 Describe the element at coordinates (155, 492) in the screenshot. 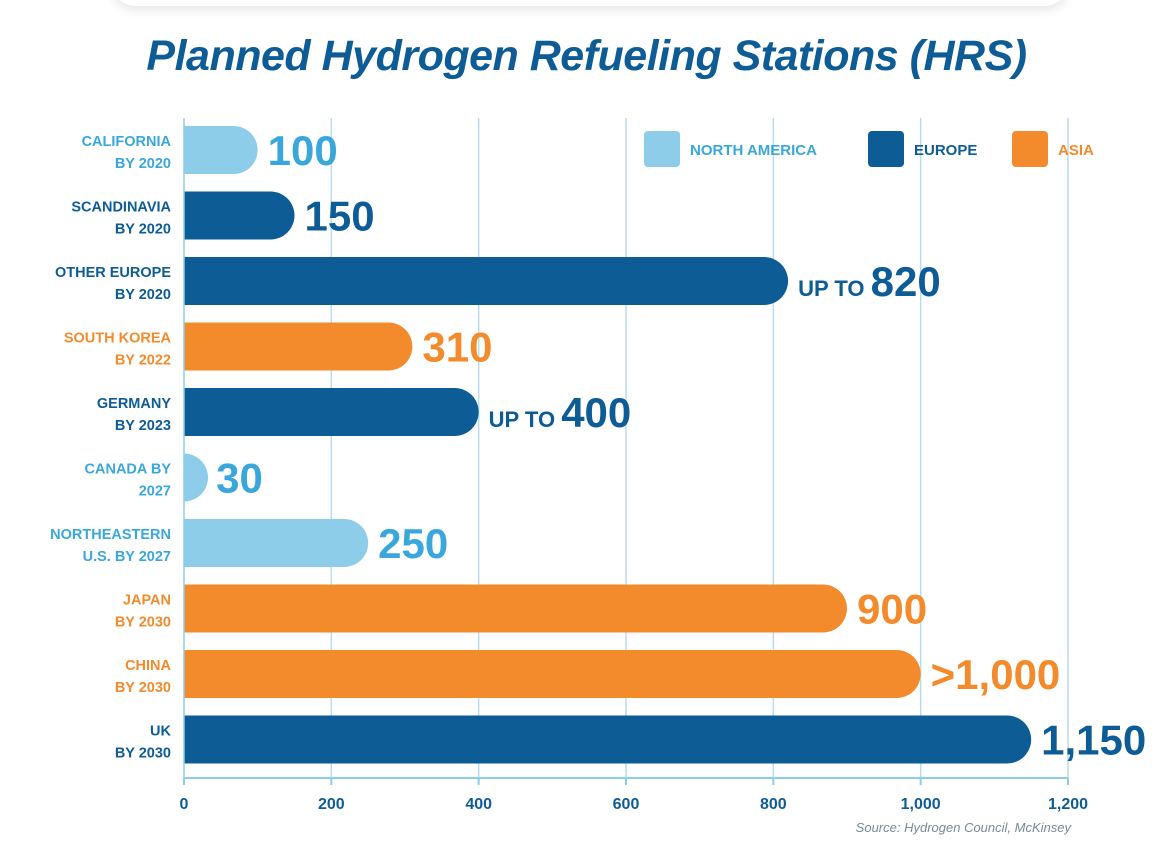

I see `category-label: 2027` at that location.